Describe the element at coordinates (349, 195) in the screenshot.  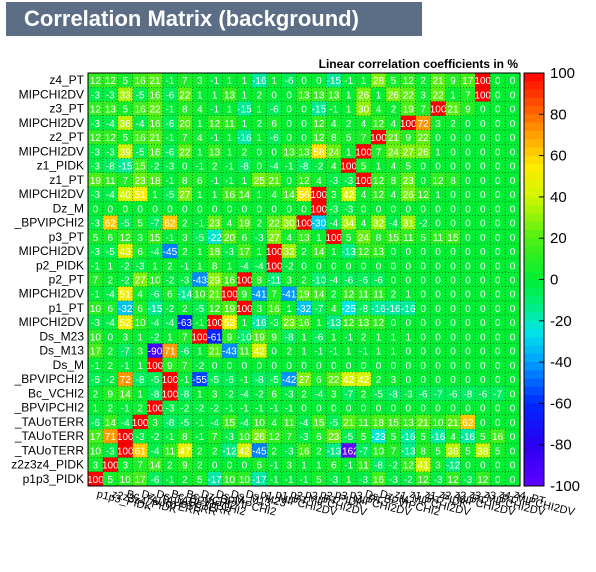
I see `cell-value-label: 42` at that location.